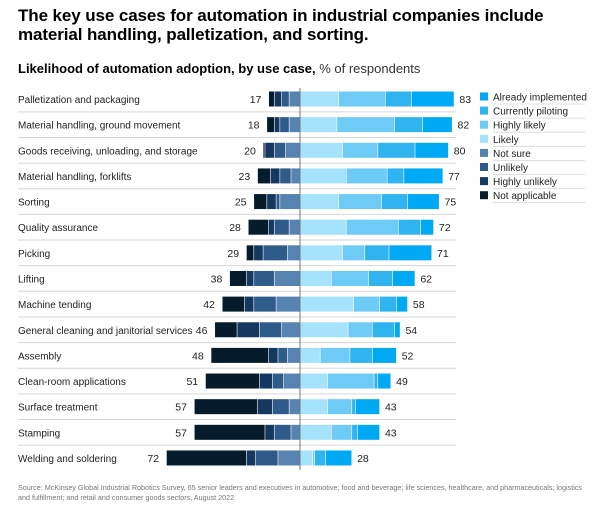  I want to click on category-label: Clean-room applications, so click(72, 382).